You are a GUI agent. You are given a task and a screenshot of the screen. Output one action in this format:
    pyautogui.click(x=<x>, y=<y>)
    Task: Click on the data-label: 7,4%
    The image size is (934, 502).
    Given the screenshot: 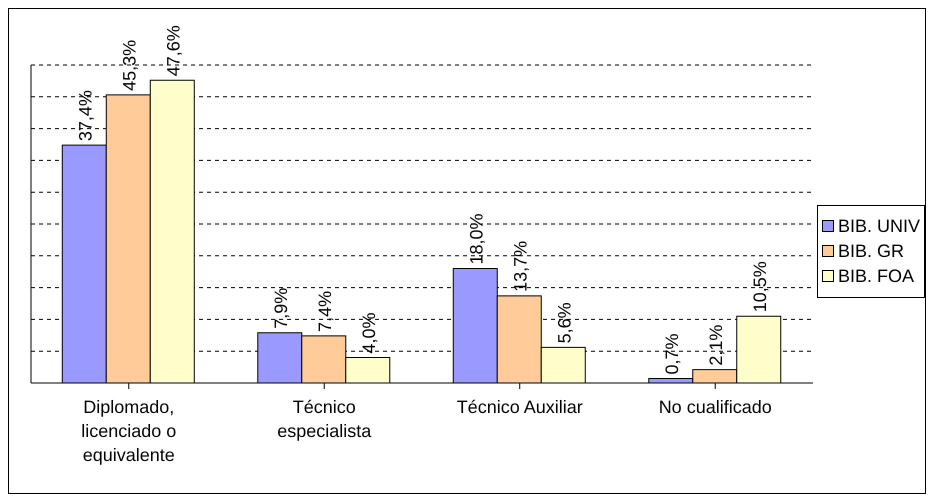 What is the action you would take?
    pyautogui.click(x=324, y=311)
    